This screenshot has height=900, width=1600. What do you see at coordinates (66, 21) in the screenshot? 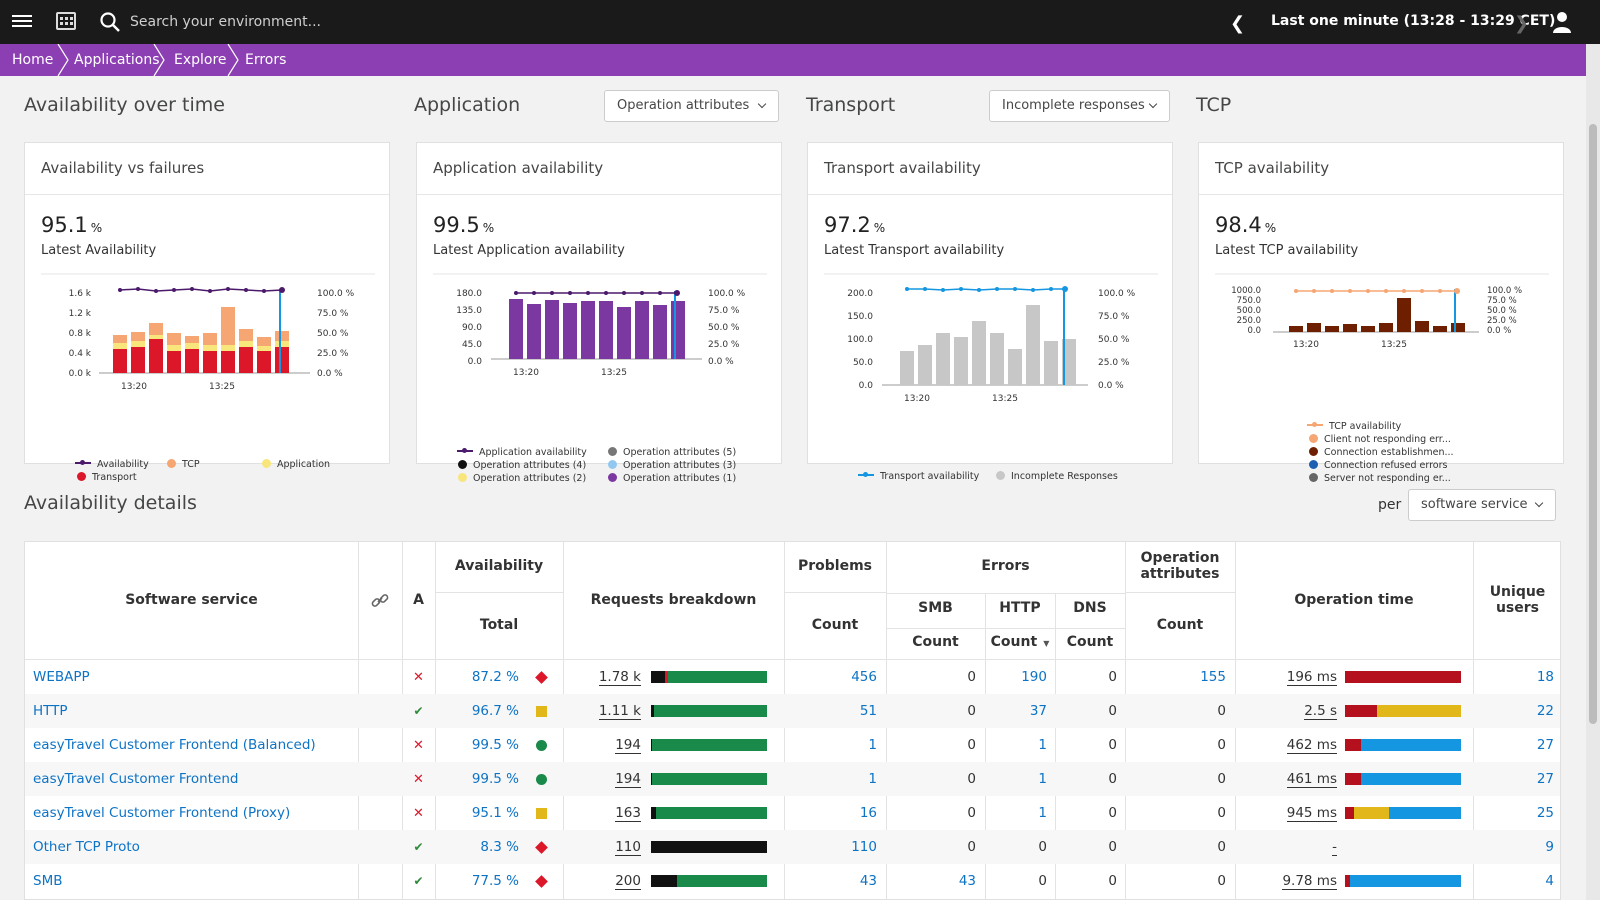
I see `dashboard-icon` at bounding box center [66, 21].